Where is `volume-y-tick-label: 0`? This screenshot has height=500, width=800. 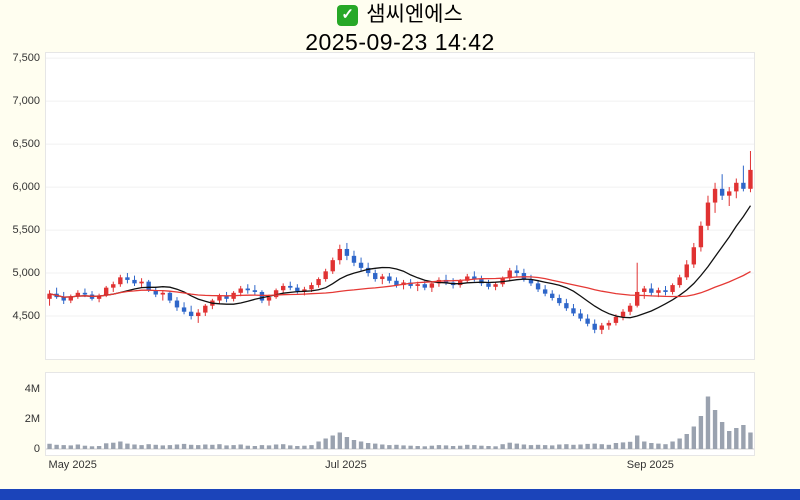
volume-y-tick-label: 0 is located at coordinates (36, 449).